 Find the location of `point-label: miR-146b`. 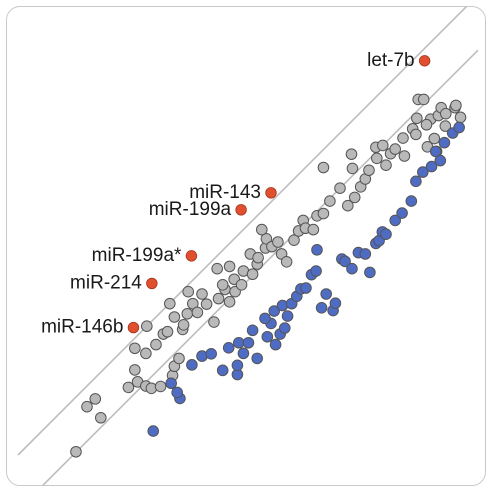

point-label: miR-146b is located at coordinates (82, 327).